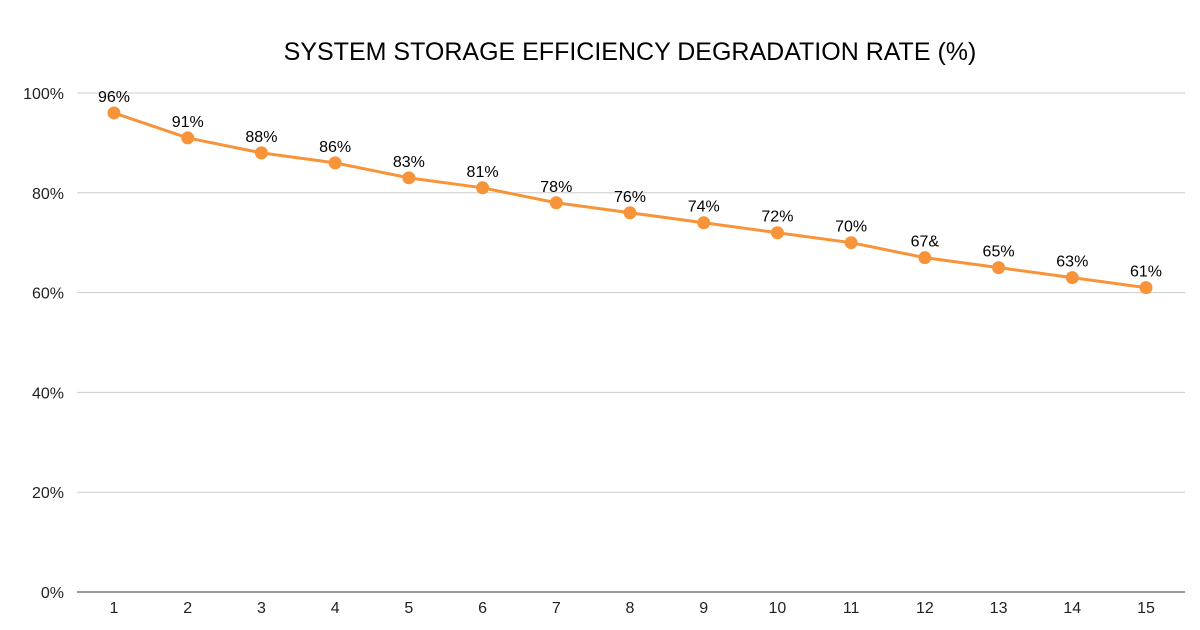  What do you see at coordinates (48, 493) in the screenshot?
I see `y-tick-label: 20%` at bounding box center [48, 493].